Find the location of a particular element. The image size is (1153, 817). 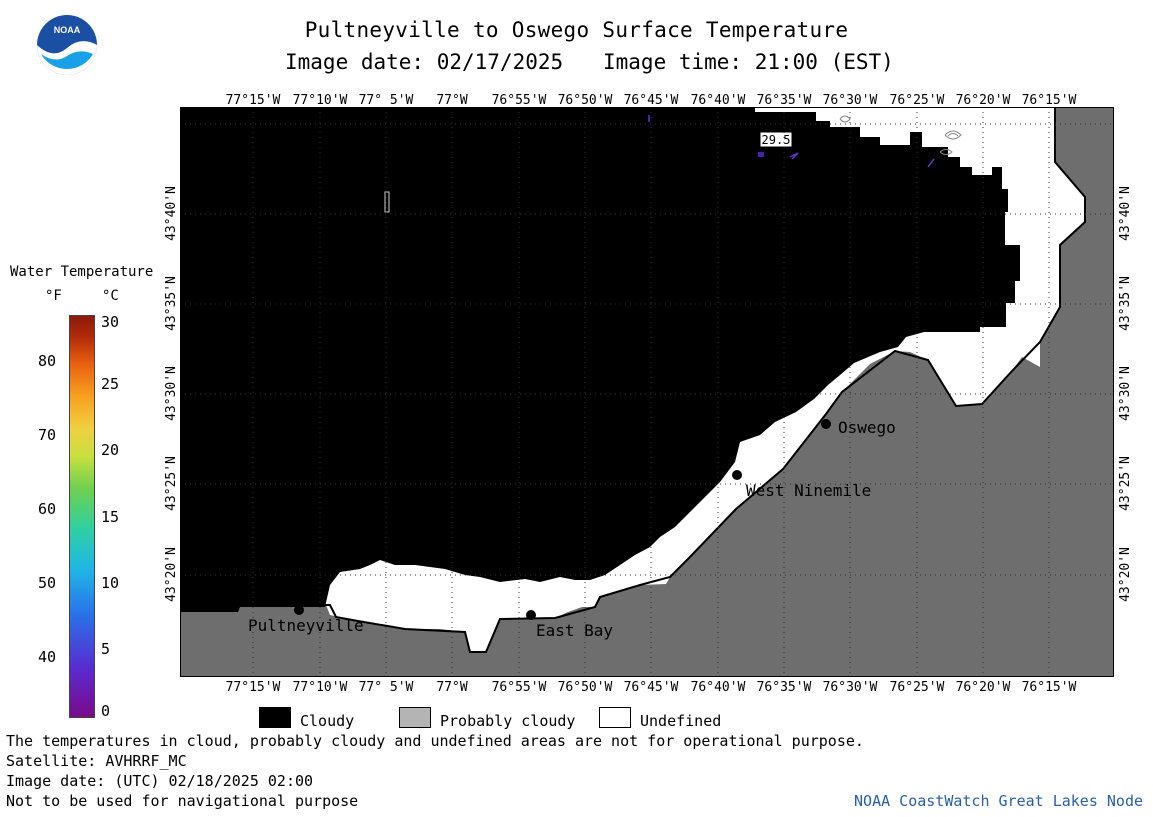

c-tick: 20 is located at coordinates (110, 450).